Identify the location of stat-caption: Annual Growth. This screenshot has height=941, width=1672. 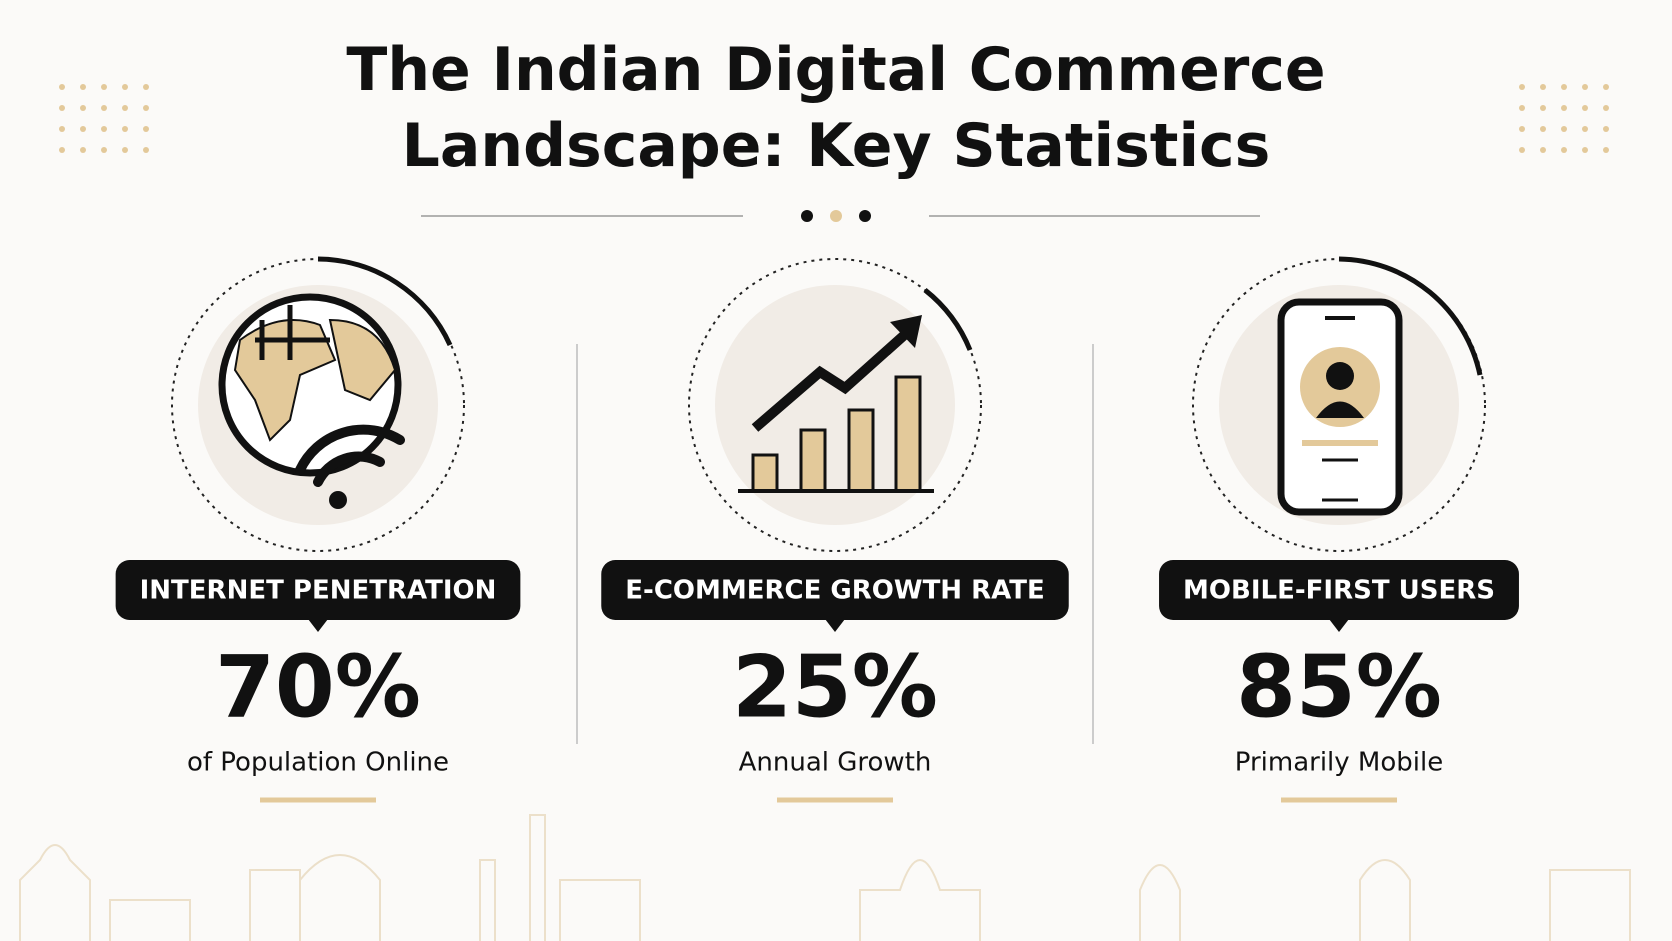
(835, 763).